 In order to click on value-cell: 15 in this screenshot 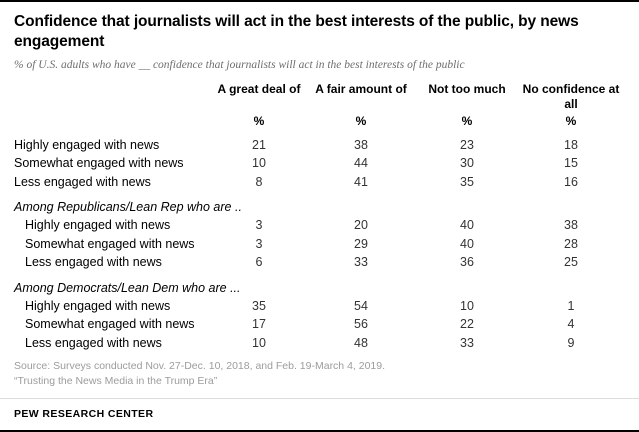, I will do `click(571, 163)`.